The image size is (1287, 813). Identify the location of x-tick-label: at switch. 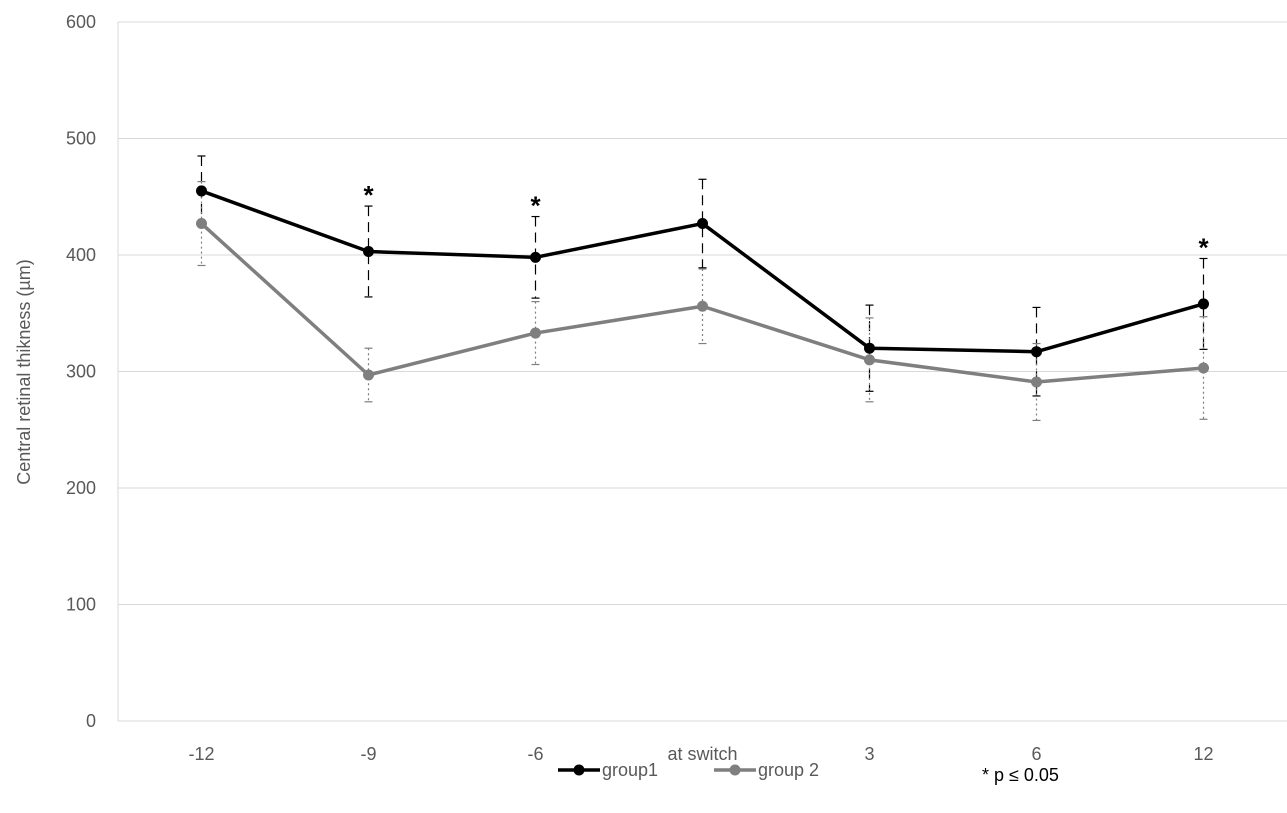
(702, 754).